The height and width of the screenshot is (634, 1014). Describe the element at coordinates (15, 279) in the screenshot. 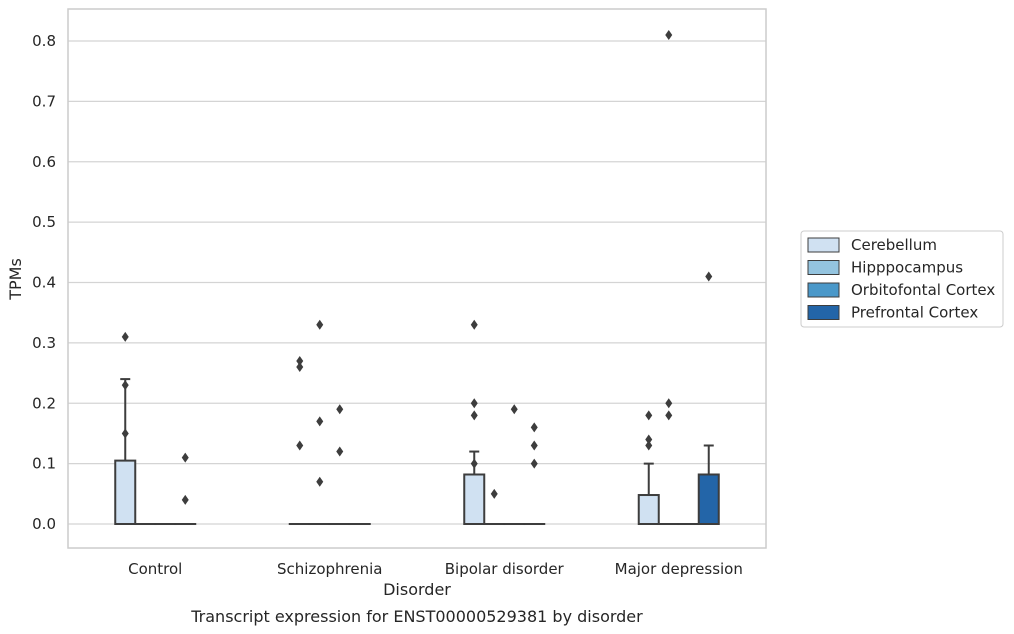

I see `y-axis-label: TPMs` at that location.